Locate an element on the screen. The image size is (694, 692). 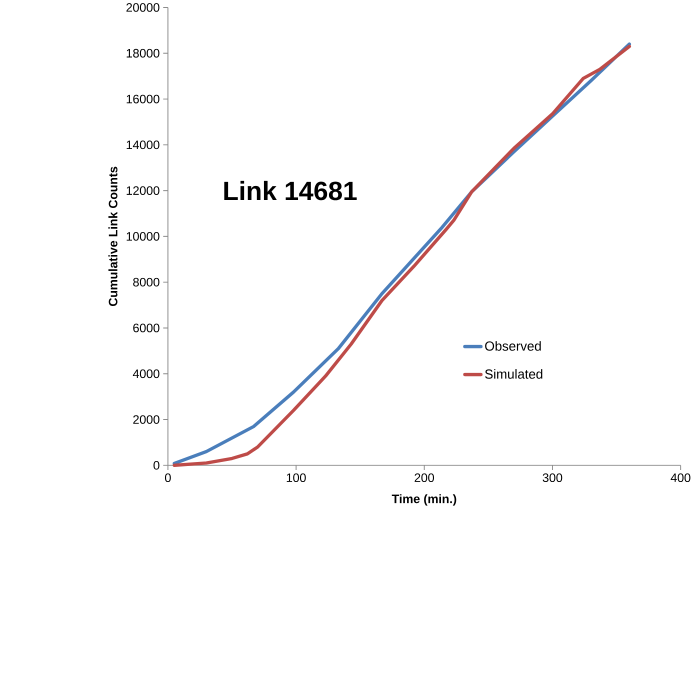
y-tick-label: 16000 is located at coordinates (143, 99).